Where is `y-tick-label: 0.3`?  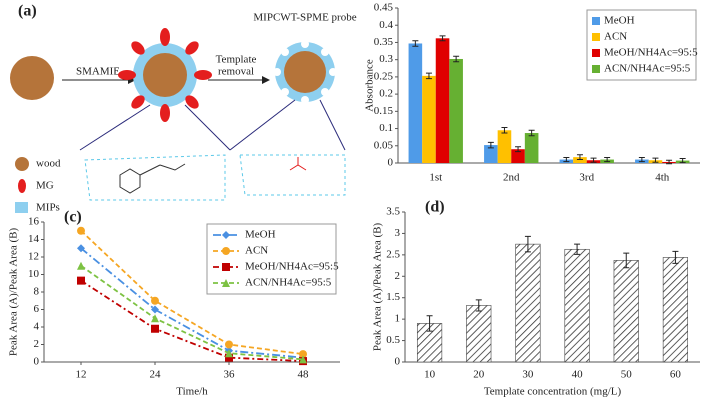
y-tick-label: 0.3 is located at coordinates (386, 59).